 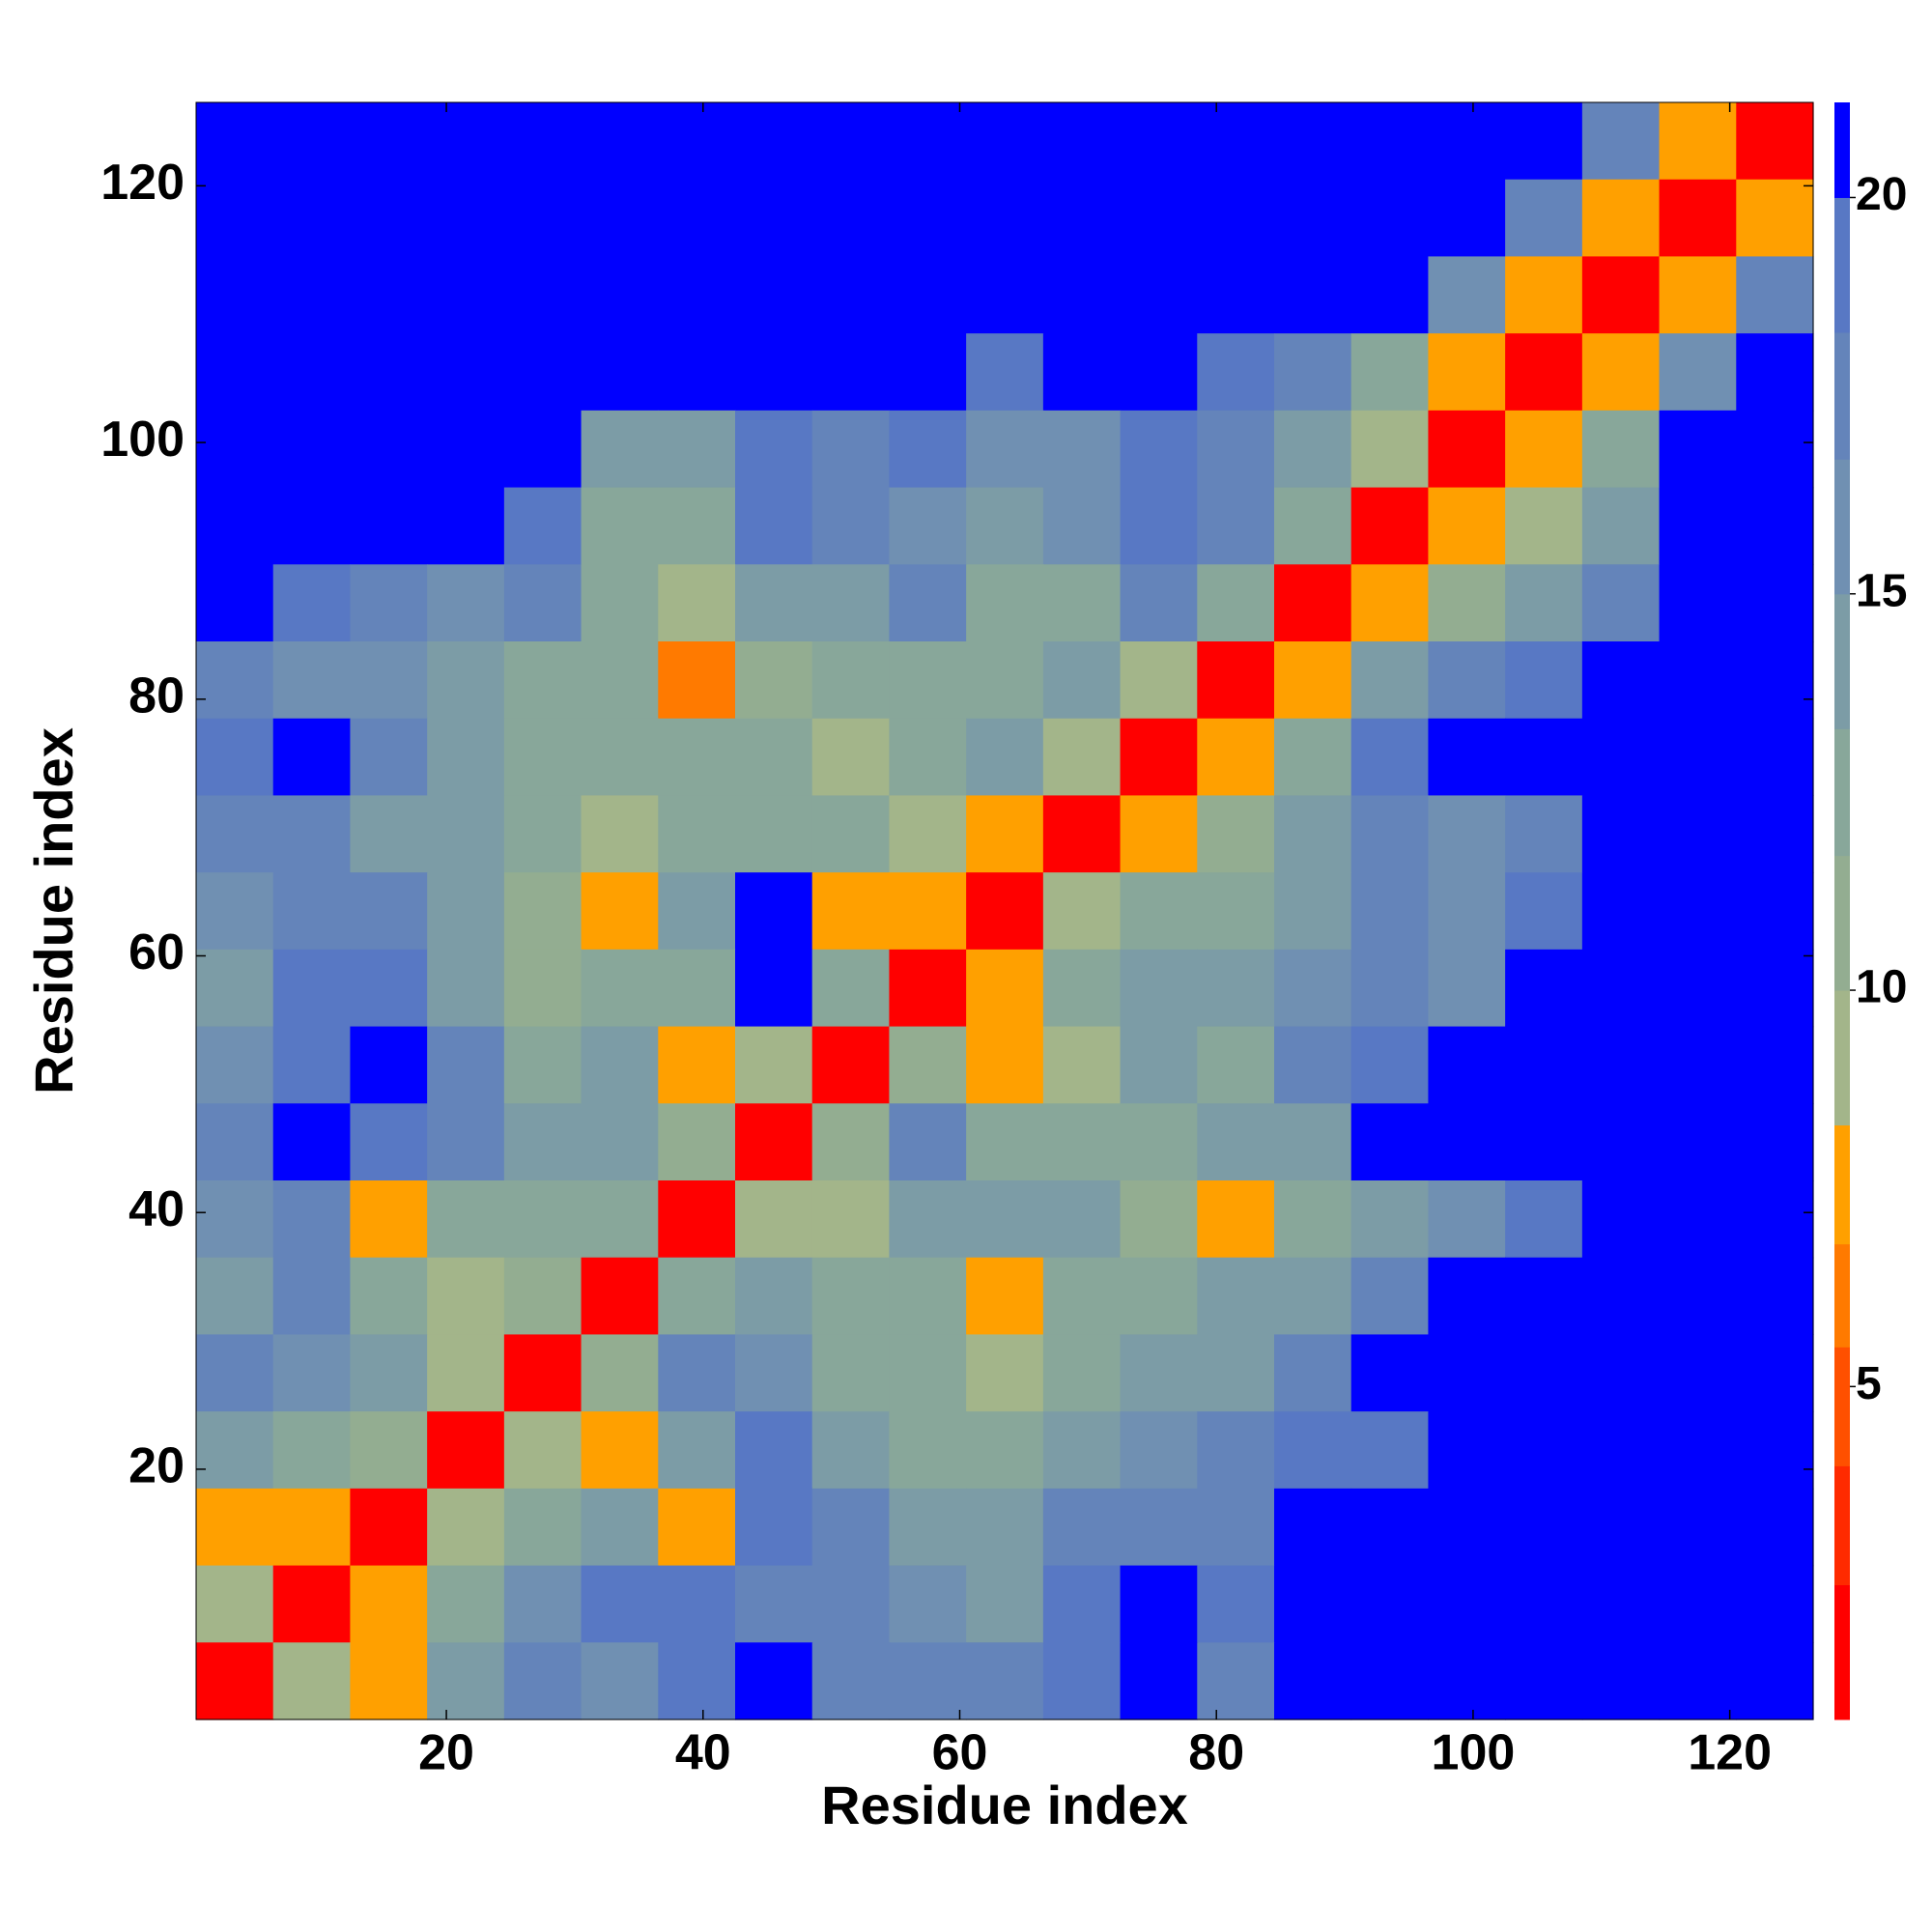 I want to click on colorbar: 5 10 15 20, so click(x=1870, y=911).